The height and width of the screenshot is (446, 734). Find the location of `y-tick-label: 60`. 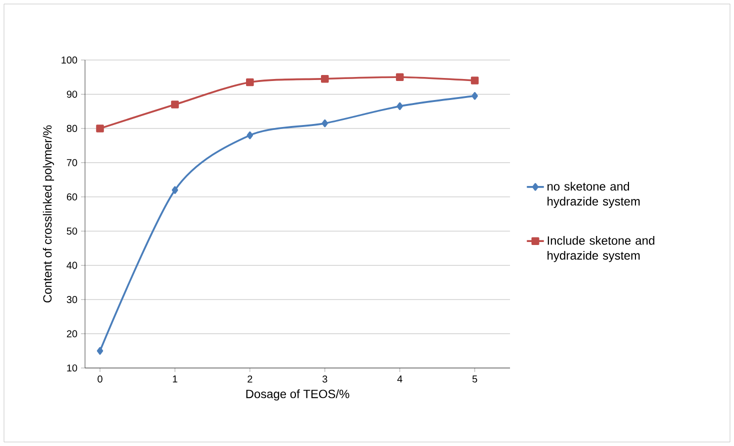

y-tick-label: 60 is located at coordinates (72, 196).